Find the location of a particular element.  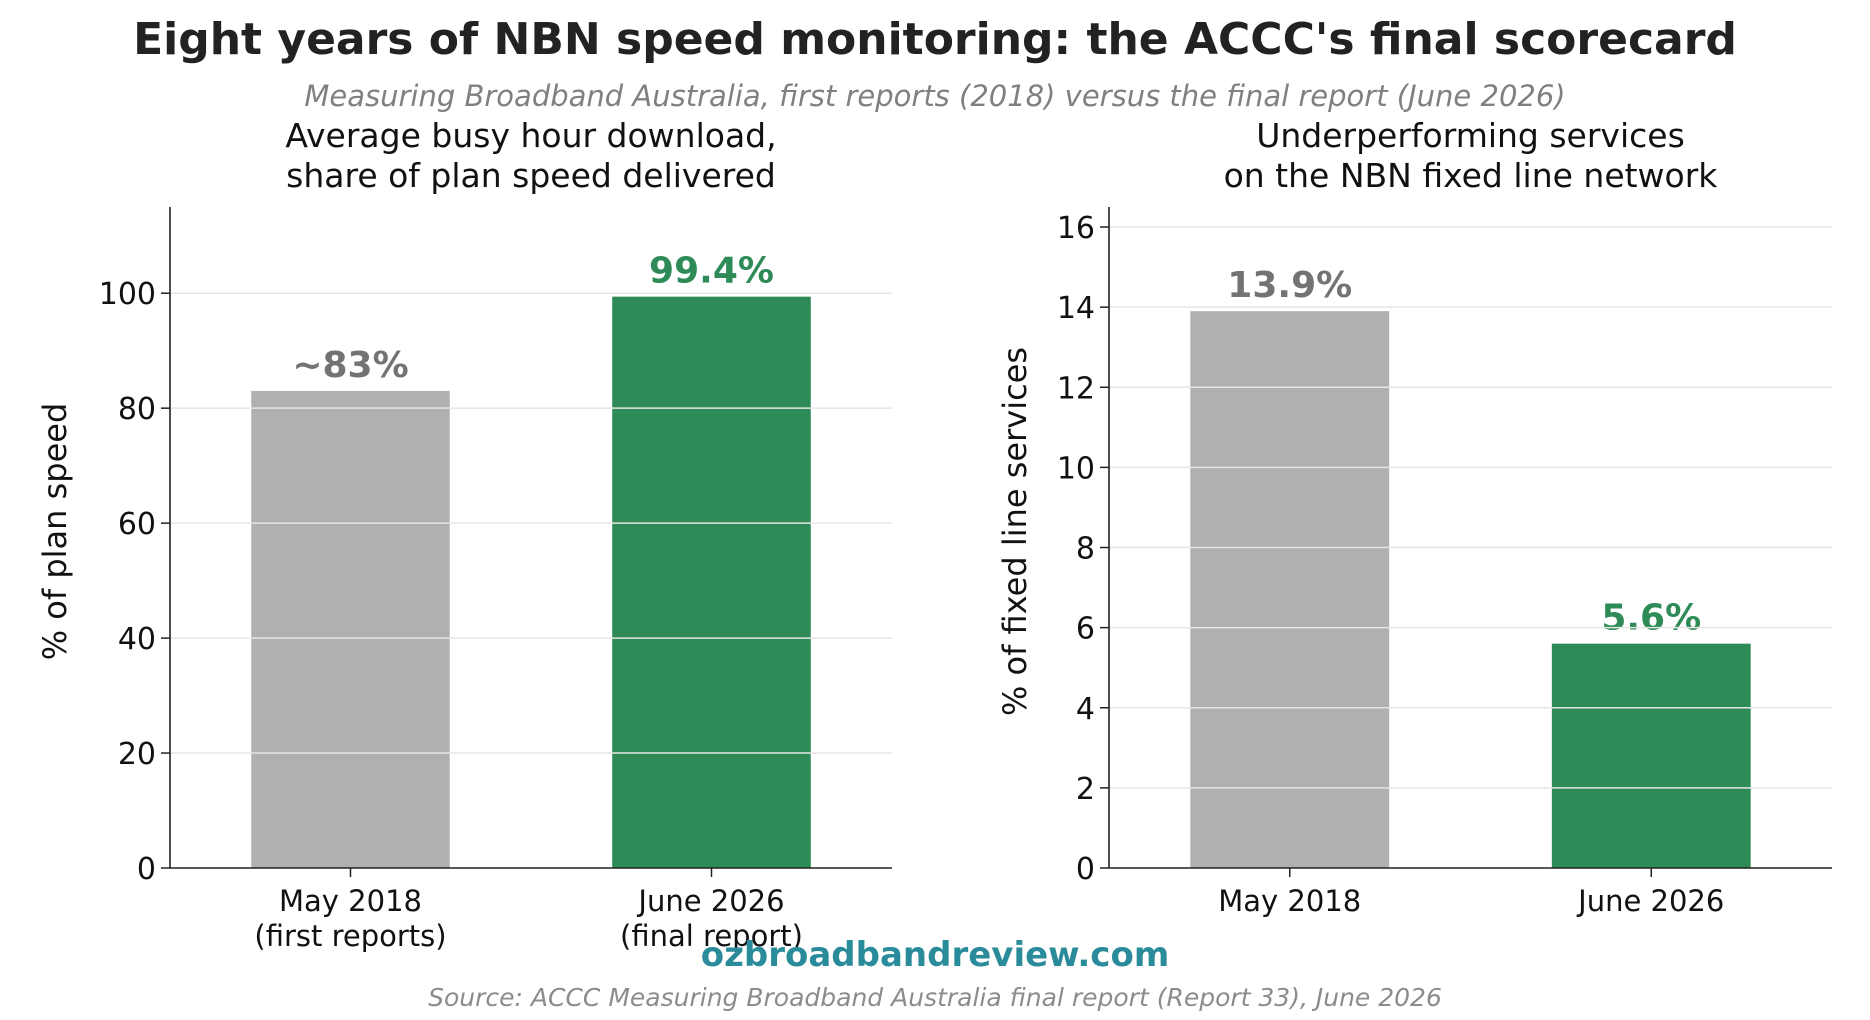

y-tick-label: 10 is located at coordinates (1076, 468).